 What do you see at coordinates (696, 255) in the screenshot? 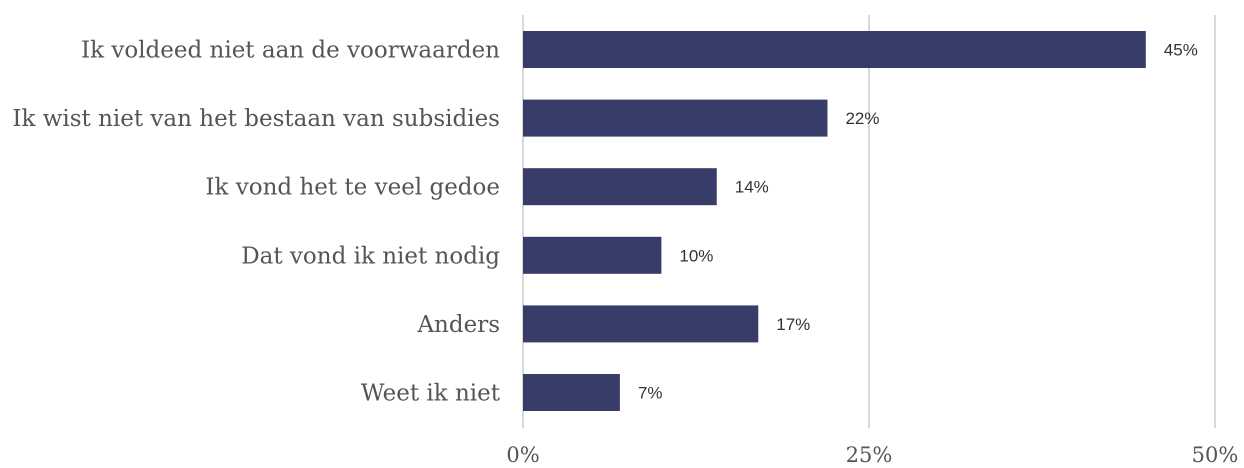
I see `value-label: 10%` at bounding box center [696, 255].